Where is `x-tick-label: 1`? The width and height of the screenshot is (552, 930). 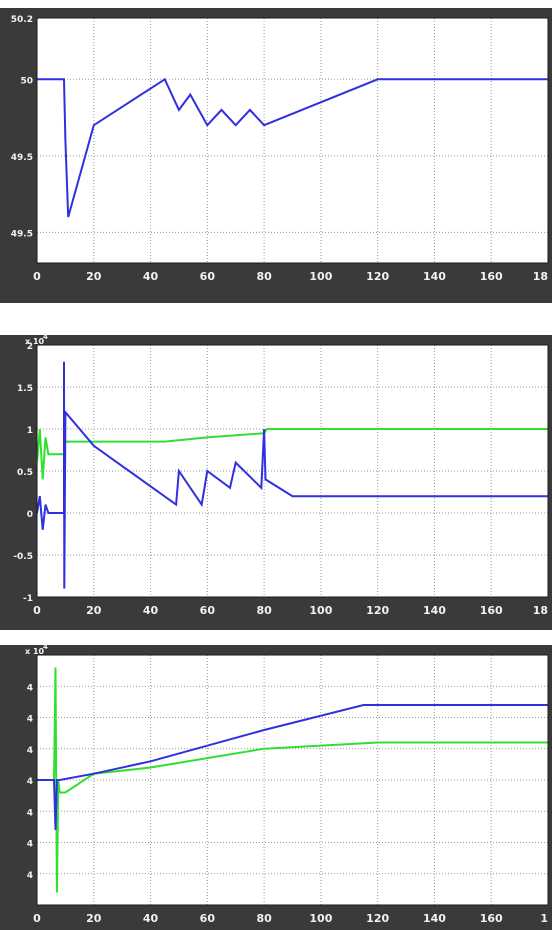 x-tick-label: 1 is located at coordinates (544, 918).